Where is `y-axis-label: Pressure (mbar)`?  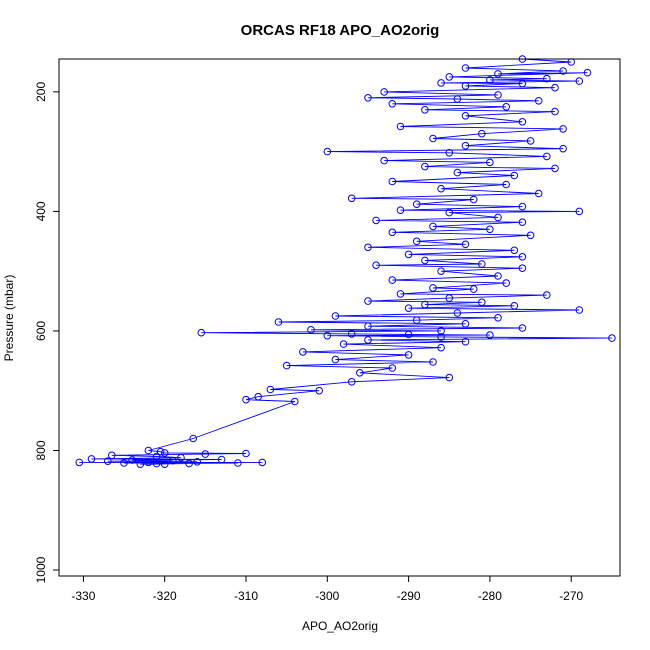
y-axis-label: Pressure (mbar) is located at coordinates (9, 318).